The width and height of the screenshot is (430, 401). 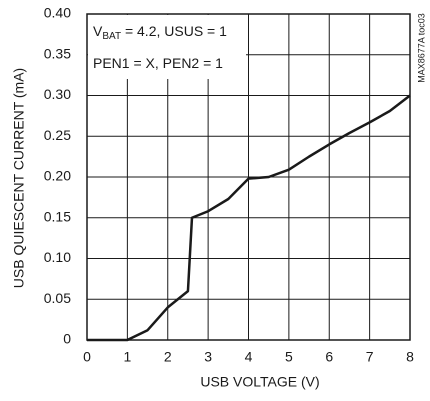 What do you see at coordinates (167, 47) in the screenshot?
I see `annotation-background` at bounding box center [167, 47].